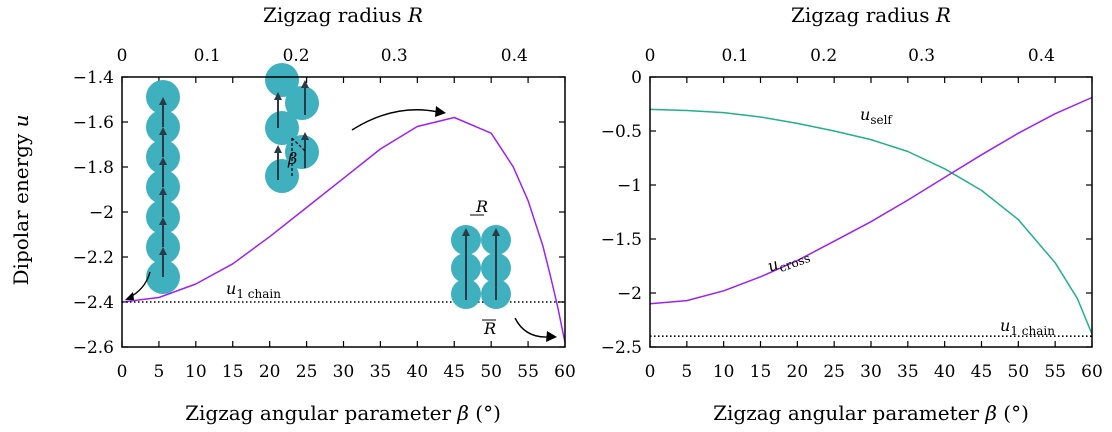  Describe the element at coordinates (21, 200) in the screenshot. I see `left-y-axis-title: Dipolar energy u` at that location.